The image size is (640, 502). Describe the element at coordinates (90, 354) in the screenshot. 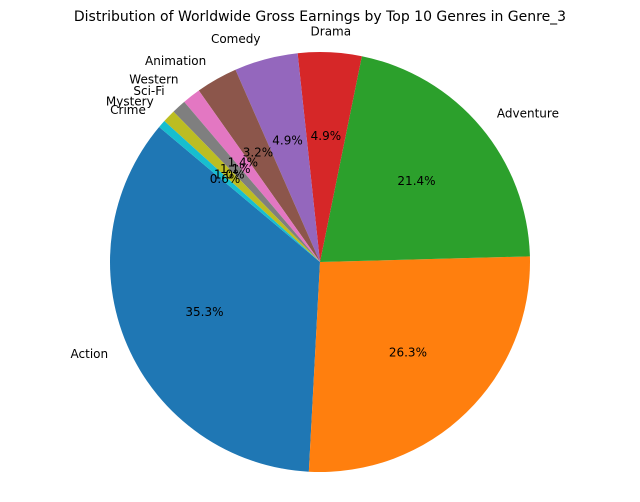

I see `slice-category-label: Action` at that location.